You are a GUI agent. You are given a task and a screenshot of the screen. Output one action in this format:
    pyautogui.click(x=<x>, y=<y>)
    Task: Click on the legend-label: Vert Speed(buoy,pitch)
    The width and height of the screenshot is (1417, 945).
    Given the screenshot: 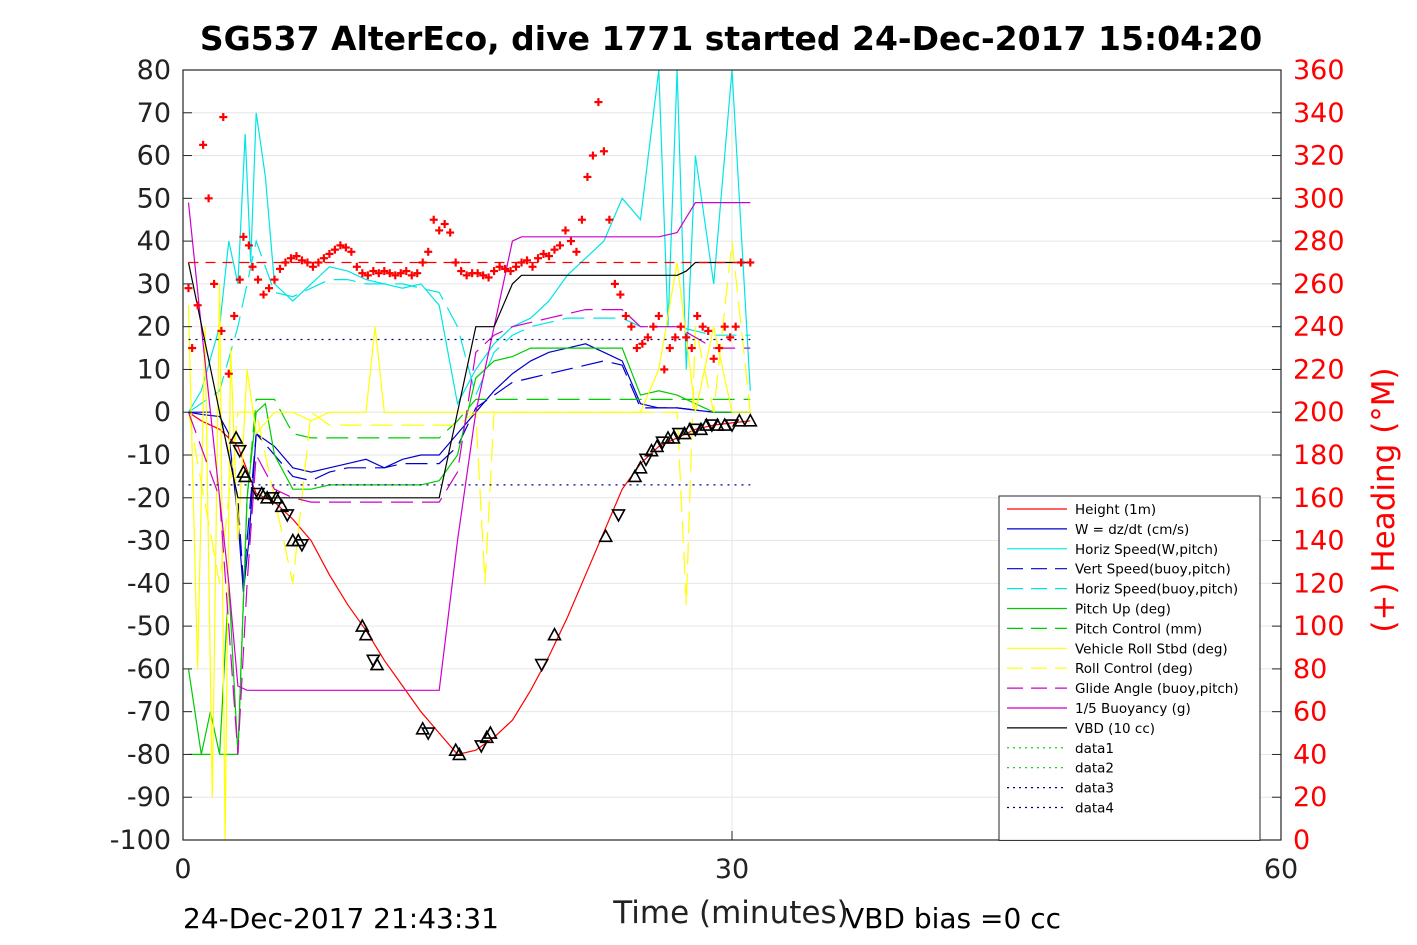 What is the action you would take?
    pyautogui.click(x=1153, y=570)
    